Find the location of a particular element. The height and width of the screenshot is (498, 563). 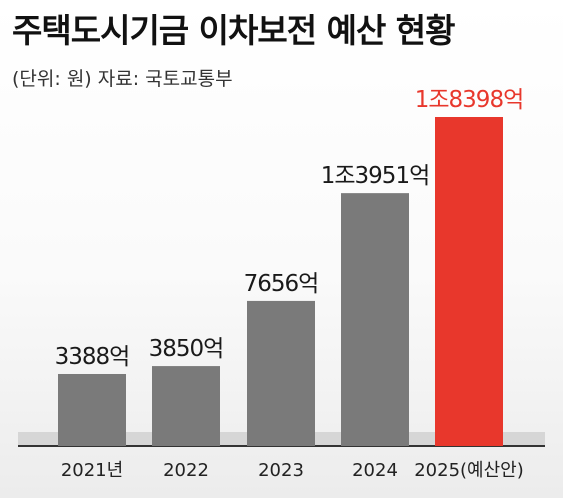

chart-subtitle: (단위: 원) 자료: 국토교통부 is located at coordinates (122, 79).